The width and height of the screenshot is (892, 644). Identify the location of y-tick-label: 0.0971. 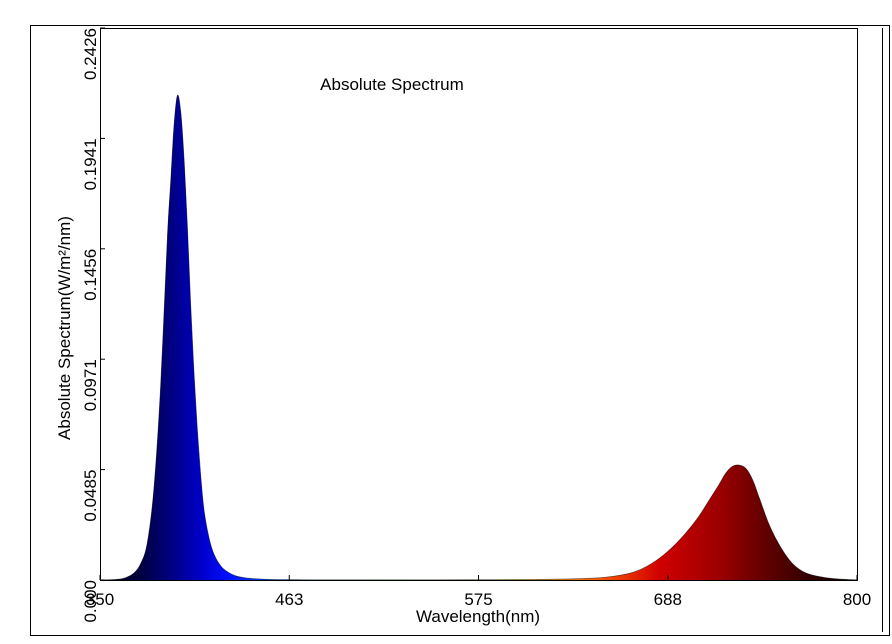
(90, 385).